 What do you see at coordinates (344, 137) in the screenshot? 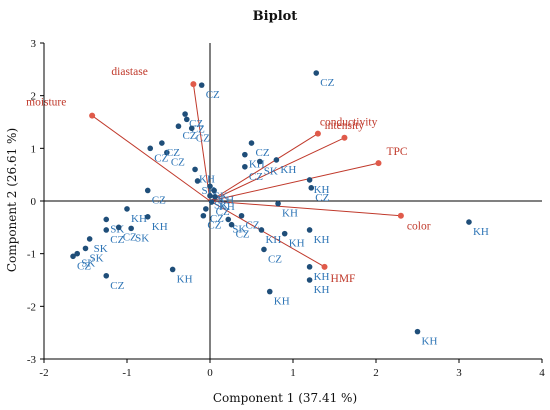
I see `vector-marker-intensity` at bounding box center [344, 137].